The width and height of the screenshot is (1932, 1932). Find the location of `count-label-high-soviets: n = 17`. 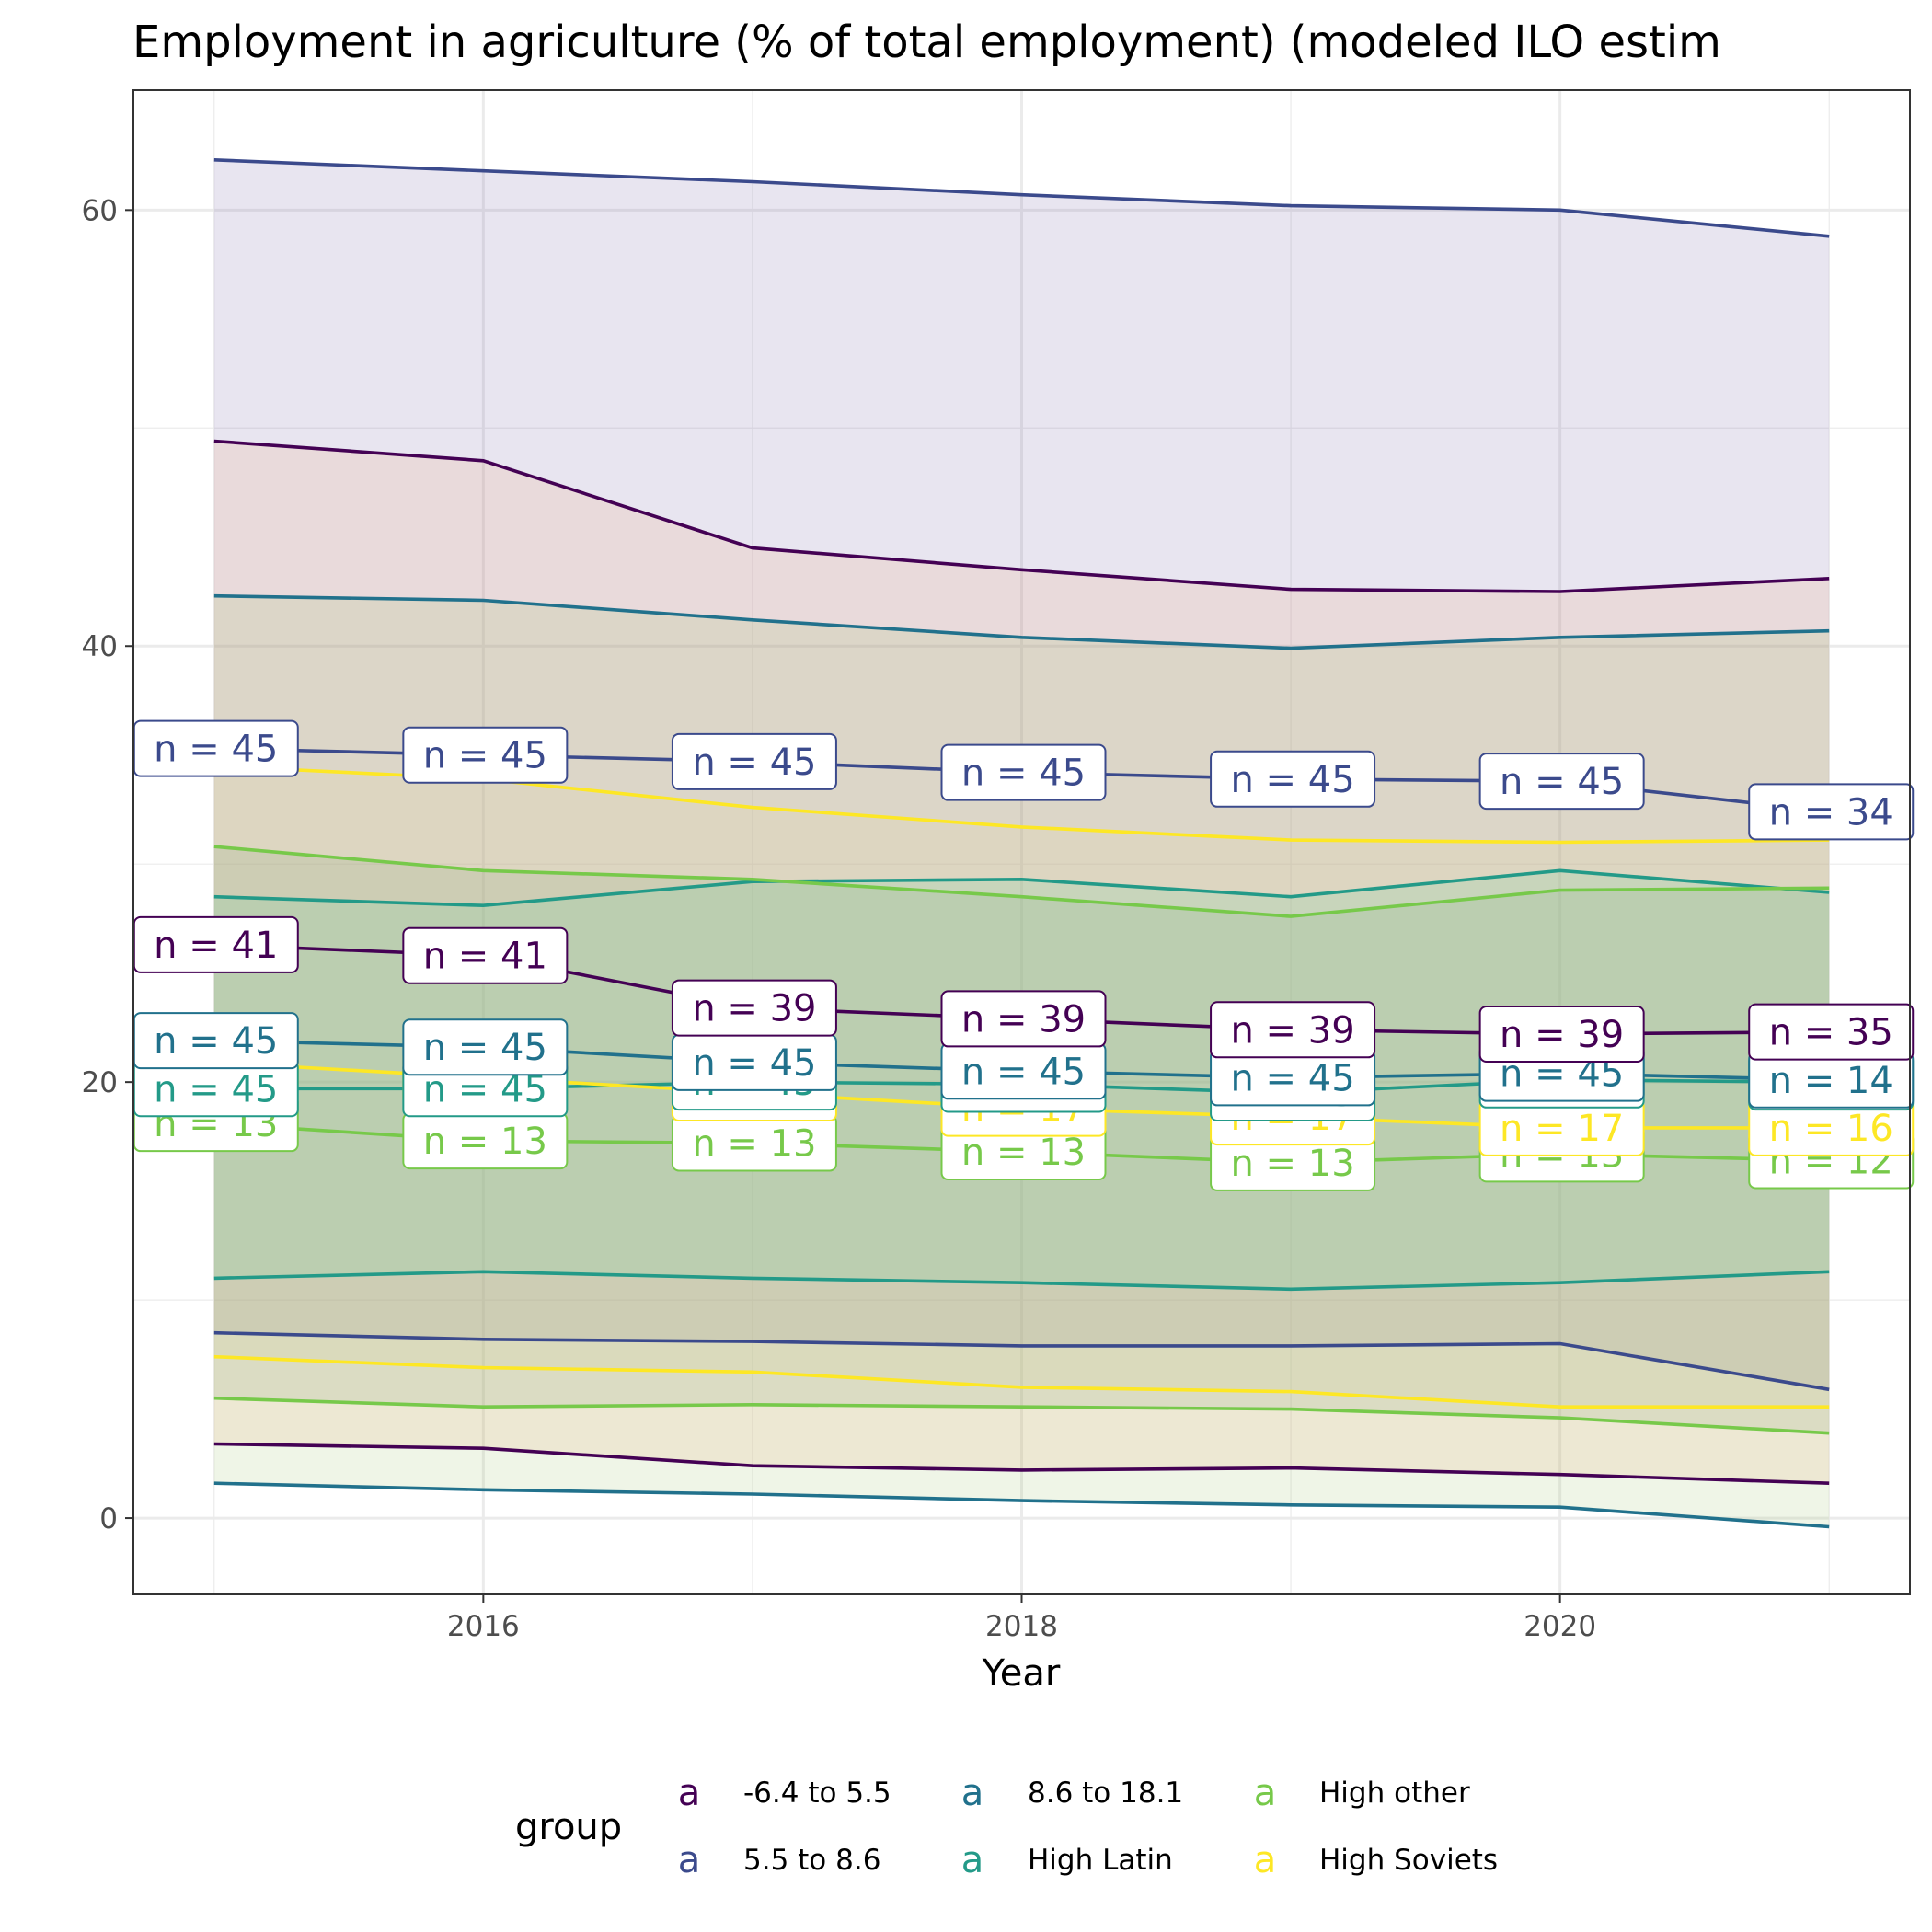

count-label-high-soviets: n = 17 is located at coordinates (1561, 1127).